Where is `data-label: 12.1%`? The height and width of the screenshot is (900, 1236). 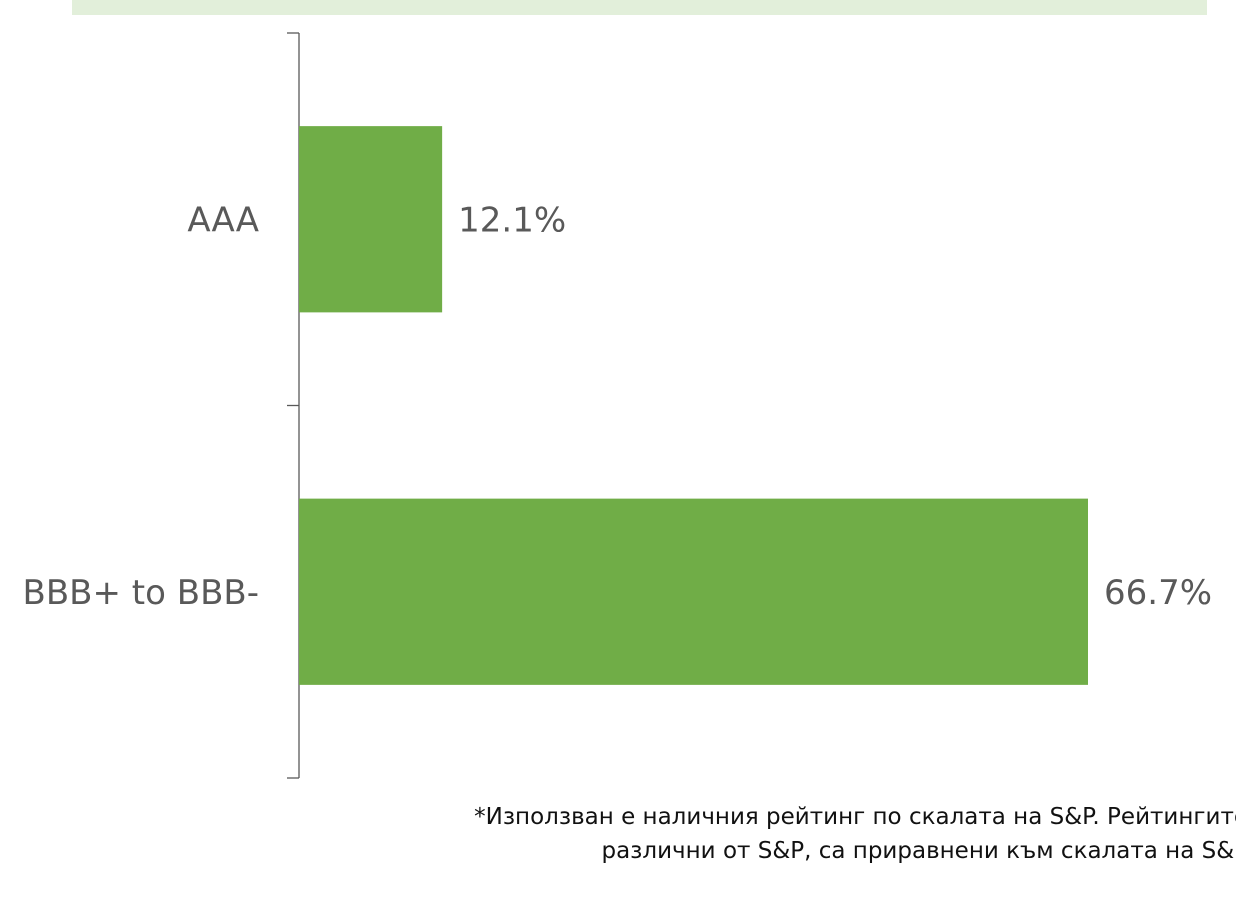
data-label: 12.1% is located at coordinates (512, 220).